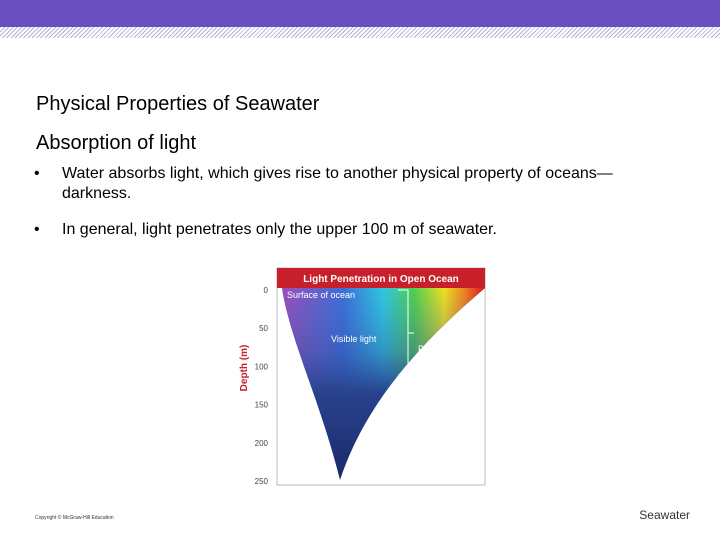  Describe the element at coordinates (178, 104) in the screenshot. I see `title: Physical Properties of Seawater` at that location.